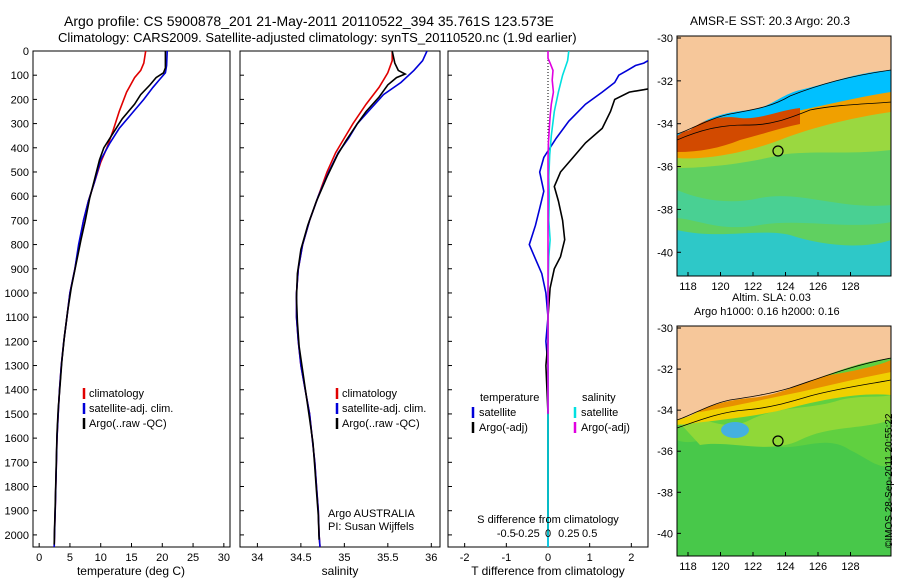  Describe the element at coordinates (17, 439) in the screenshot. I see `depth-tick-label: 1600` at that location.